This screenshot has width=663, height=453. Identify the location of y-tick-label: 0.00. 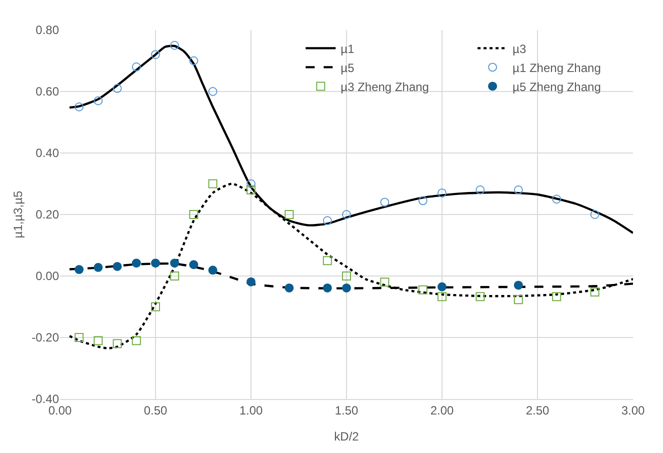
(48, 276).